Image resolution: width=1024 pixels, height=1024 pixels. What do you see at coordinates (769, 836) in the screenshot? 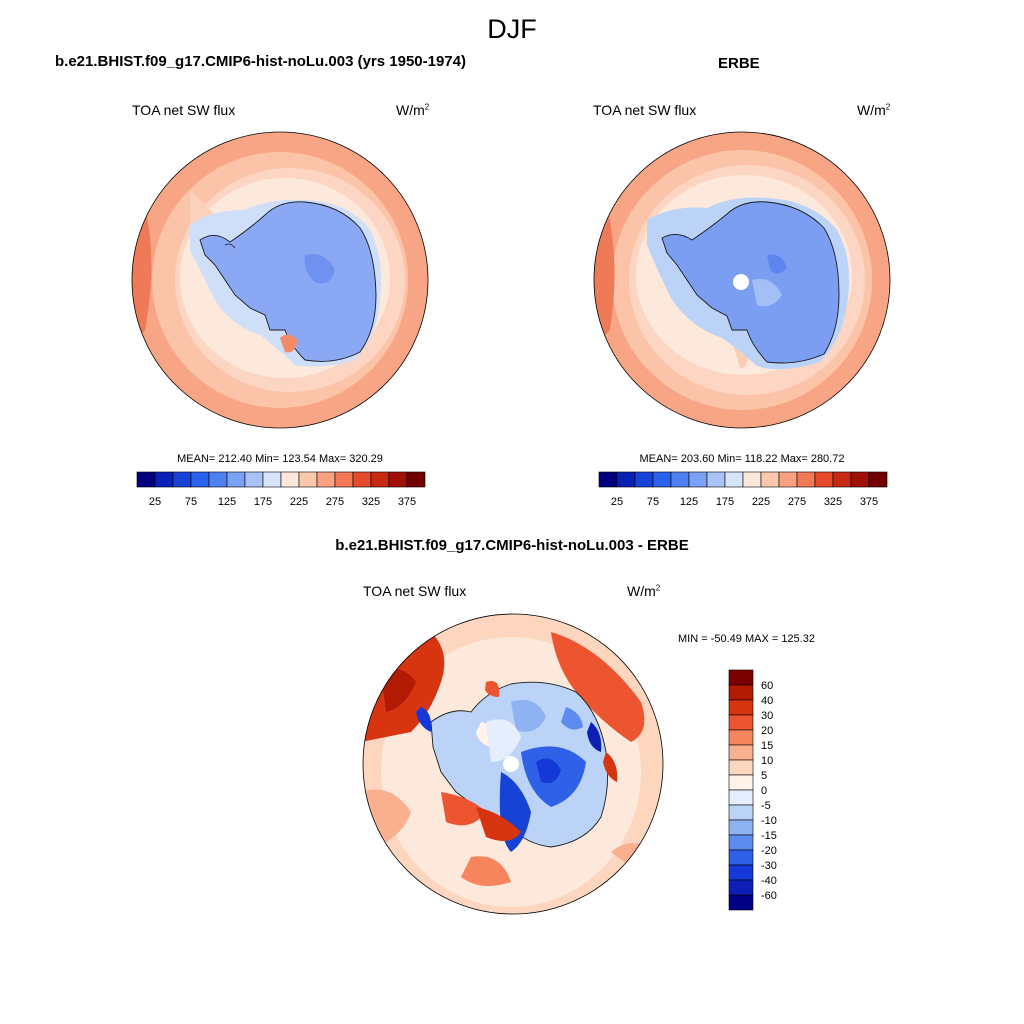
I see `panel3-colorbar-tick-label: -15` at bounding box center [769, 836].